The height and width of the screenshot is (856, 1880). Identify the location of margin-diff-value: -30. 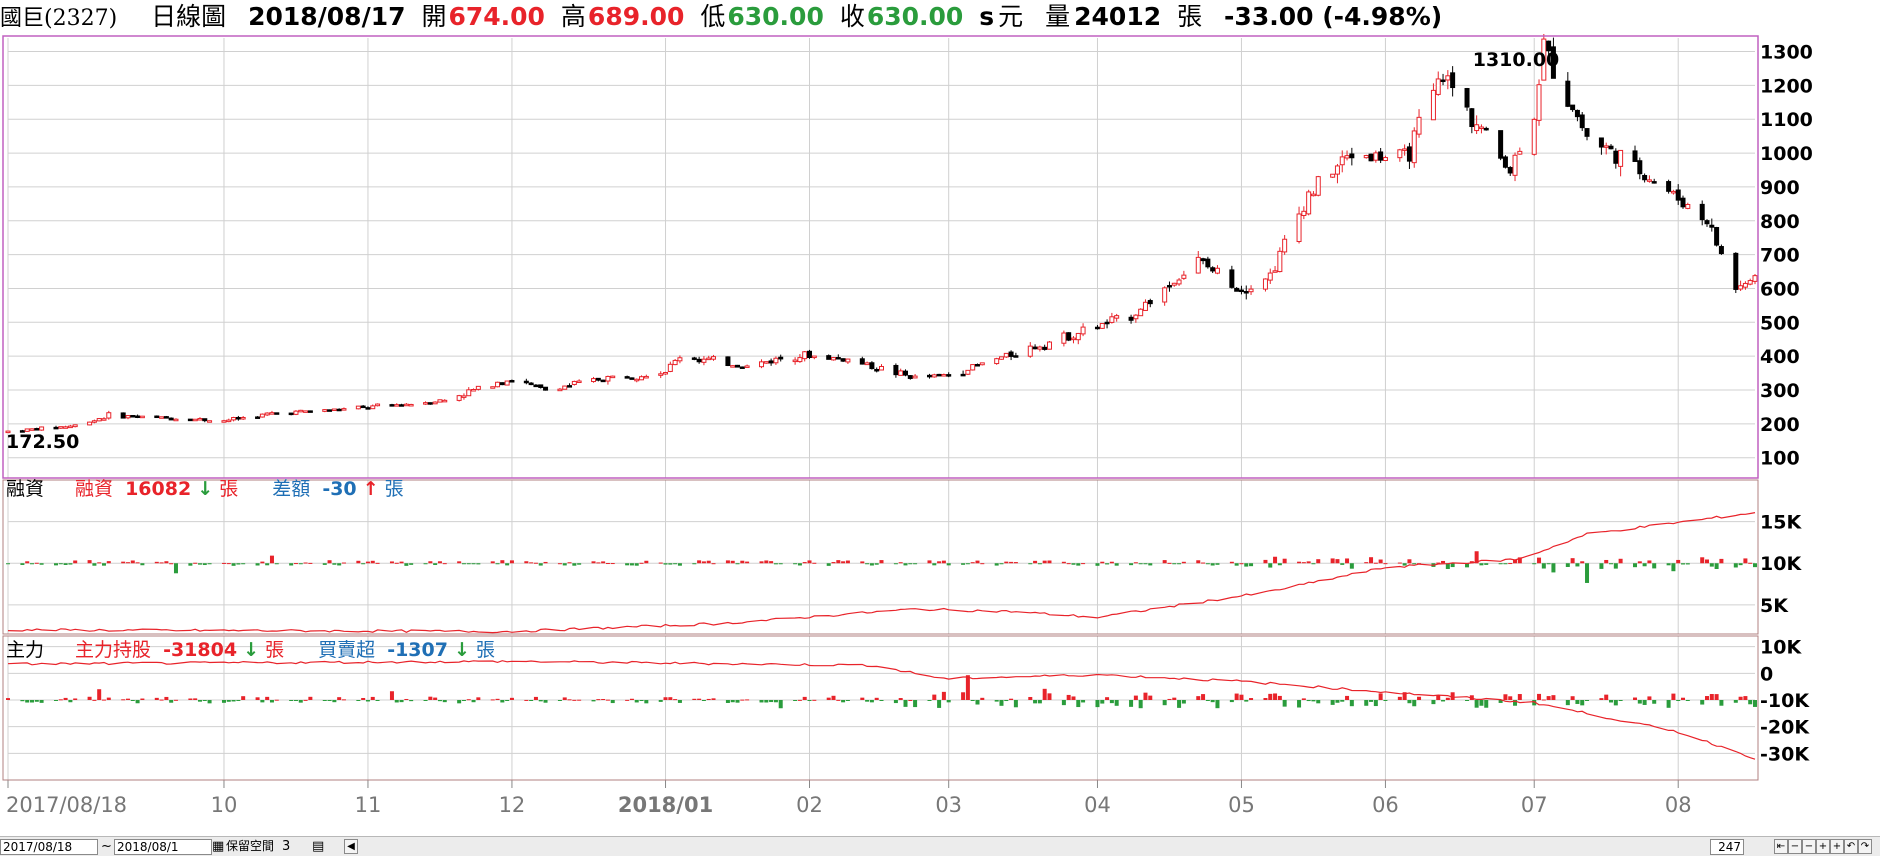
(339, 489).